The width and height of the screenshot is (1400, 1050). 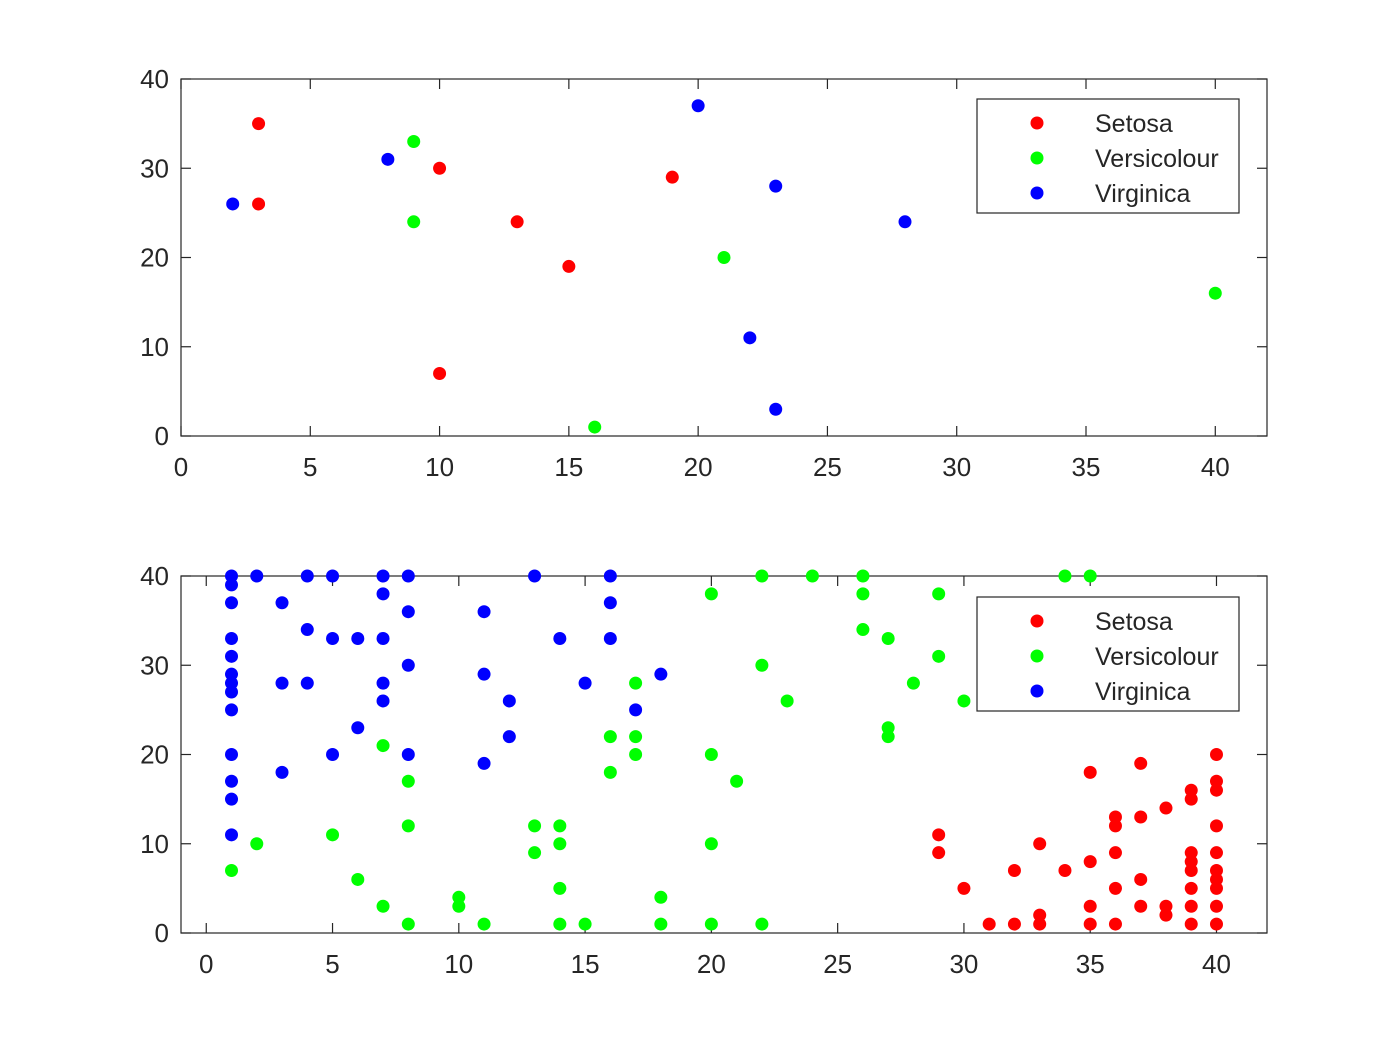 What do you see at coordinates (446, 705) in the screenshot?
I see `series-virginica` at bounding box center [446, 705].